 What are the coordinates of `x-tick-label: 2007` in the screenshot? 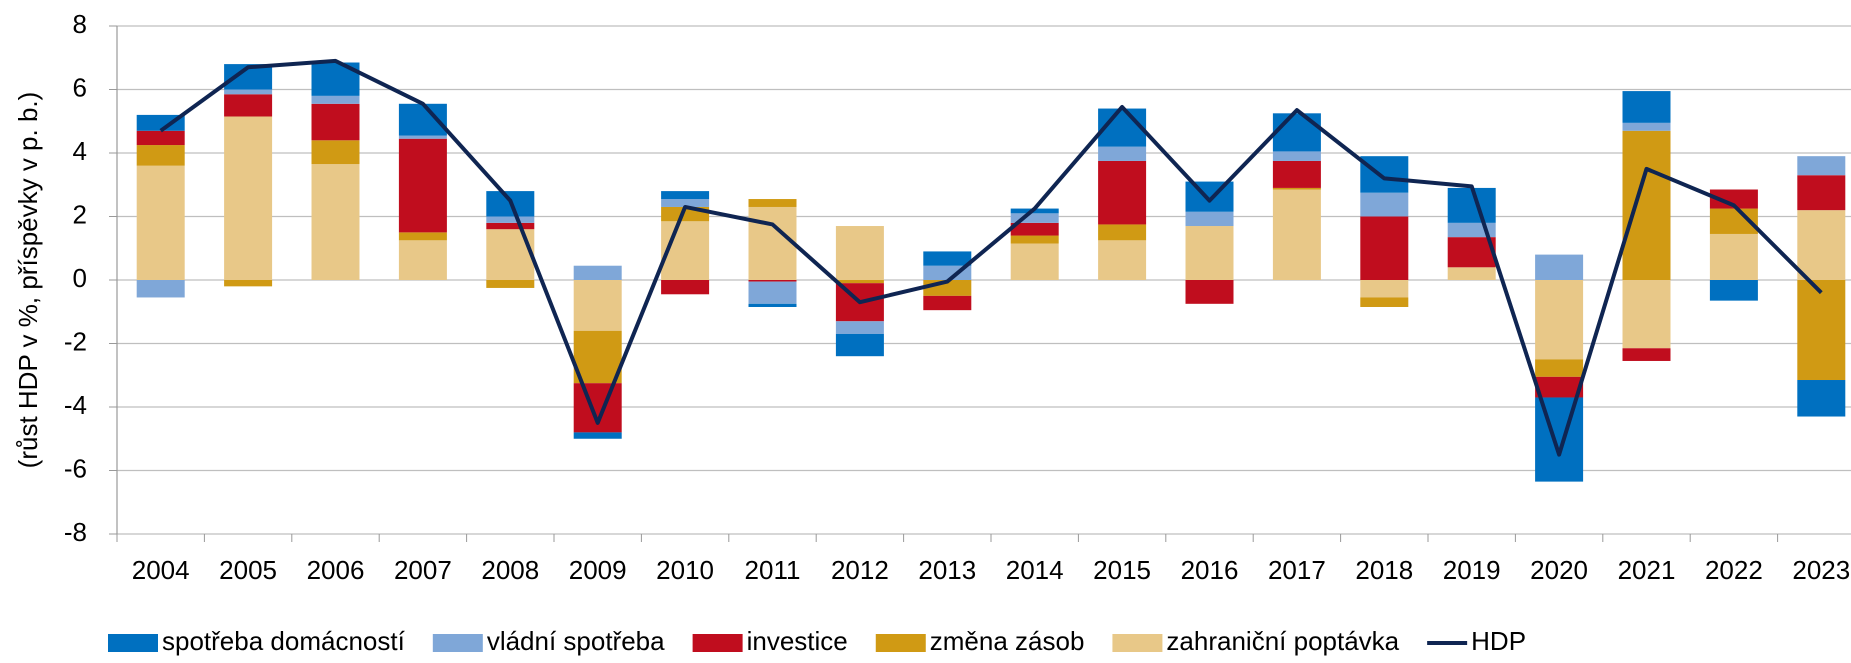 It's located at (423, 570).